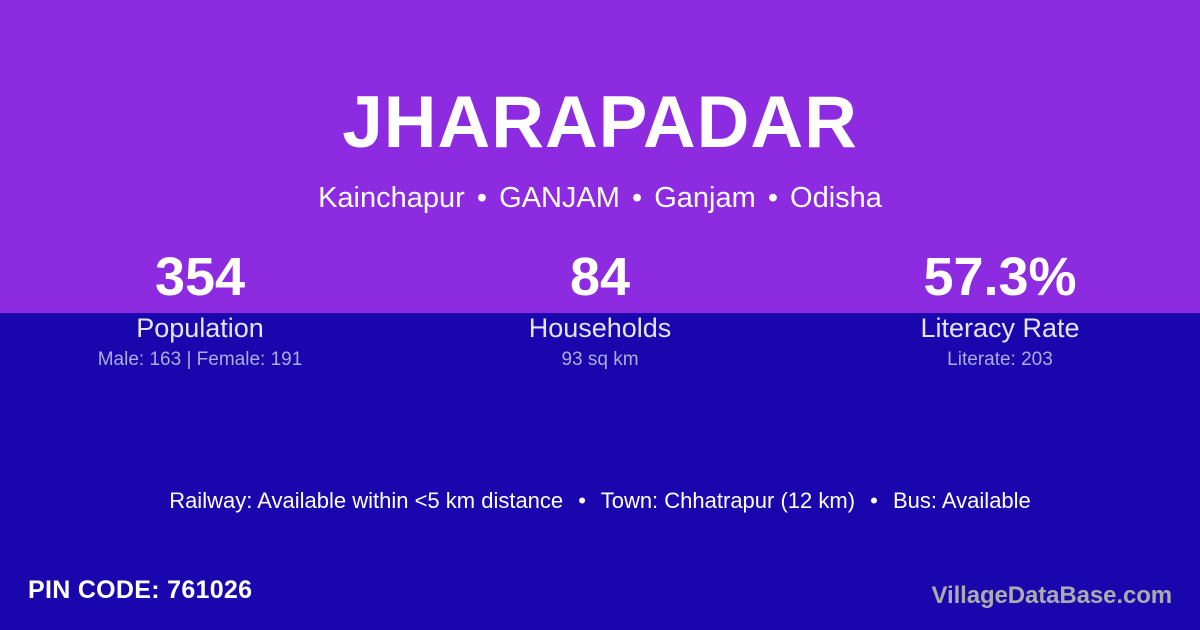 Image resolution: width=1200 pixels, height=630 pixels. What do you see at coordinates (1052, 595) in the screenshot?
I see `site-brand: VillageDataBase.com` at bounding box center [1052, 595].